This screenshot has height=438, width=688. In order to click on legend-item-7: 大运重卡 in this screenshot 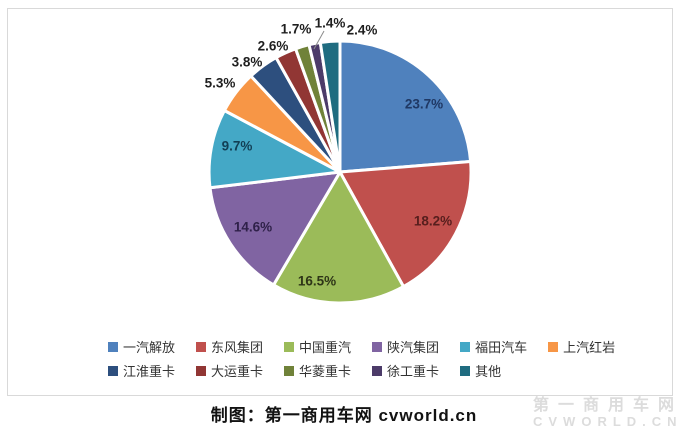, I will do `click(229, 370)`.